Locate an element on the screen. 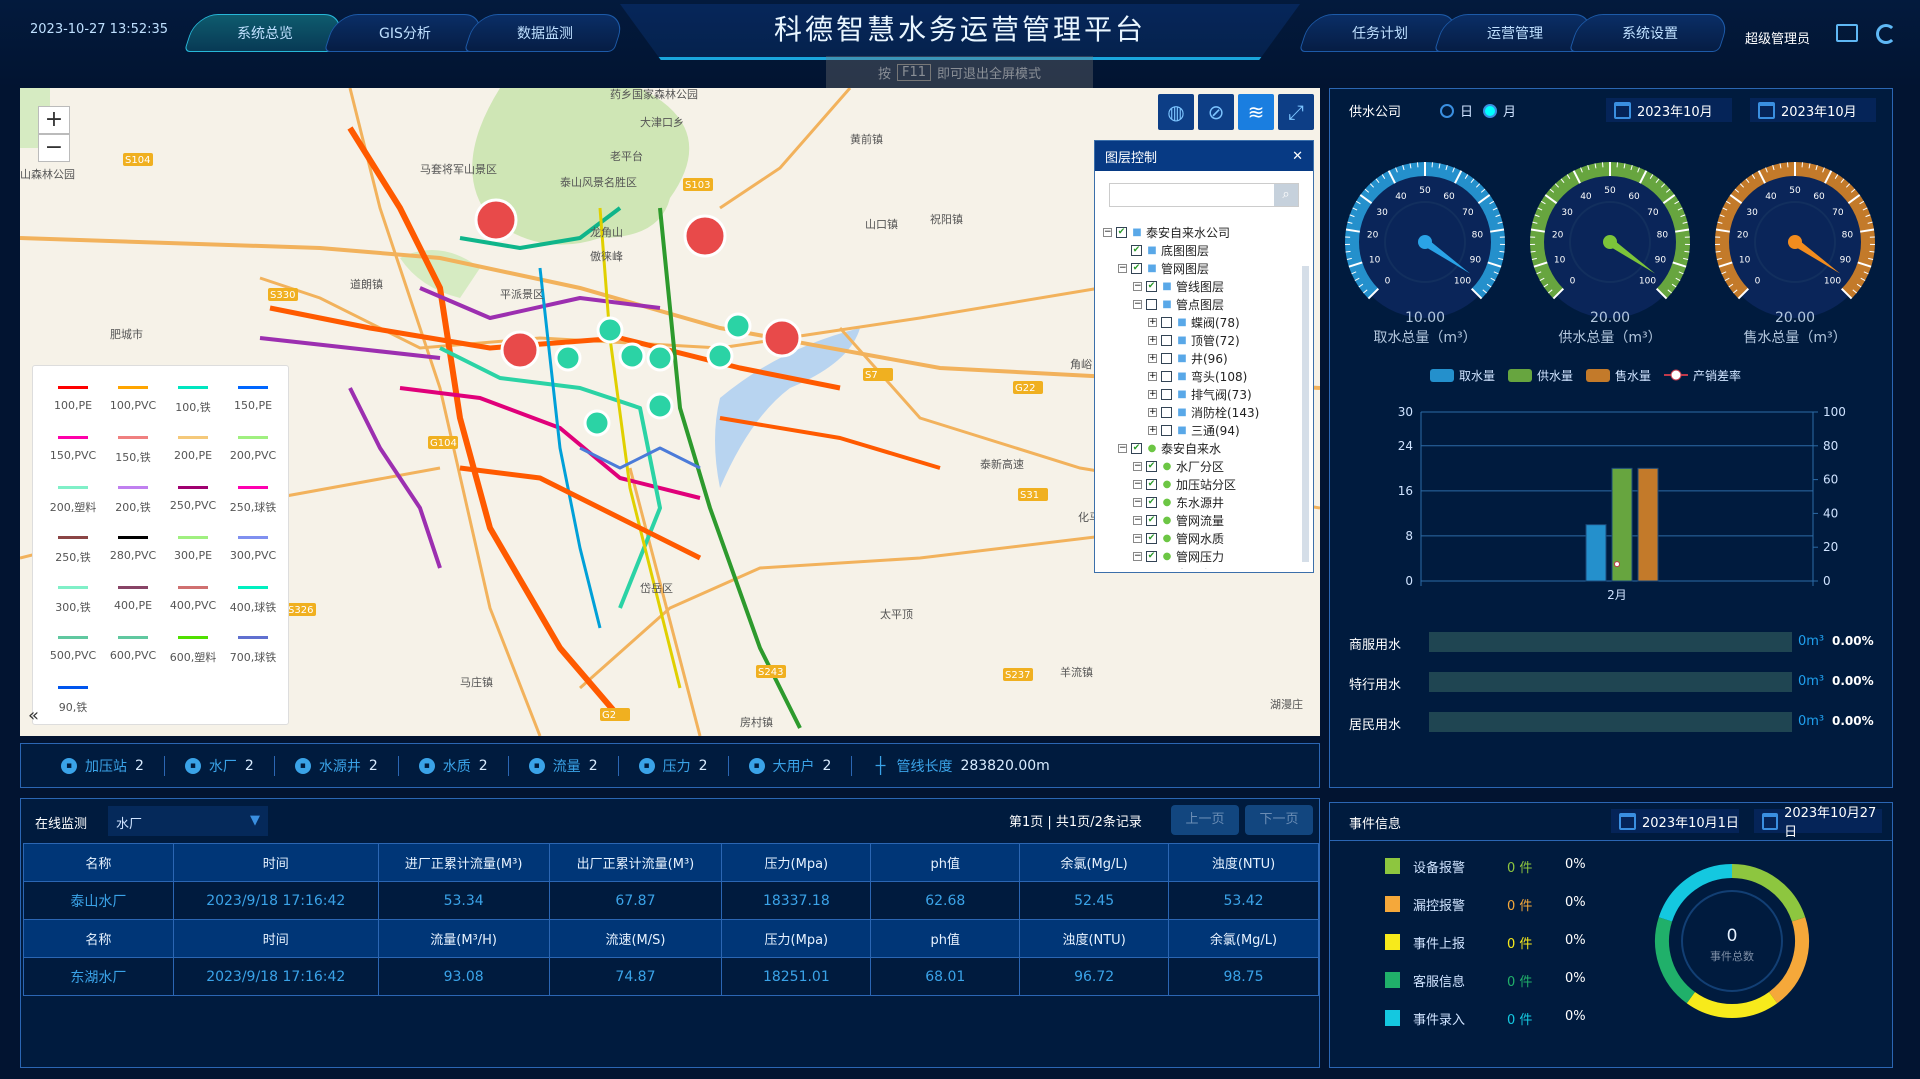 The image size is (1920, 1079). event-item: 事件录入 0 件 0% is located at coordinates (1500, 1019).